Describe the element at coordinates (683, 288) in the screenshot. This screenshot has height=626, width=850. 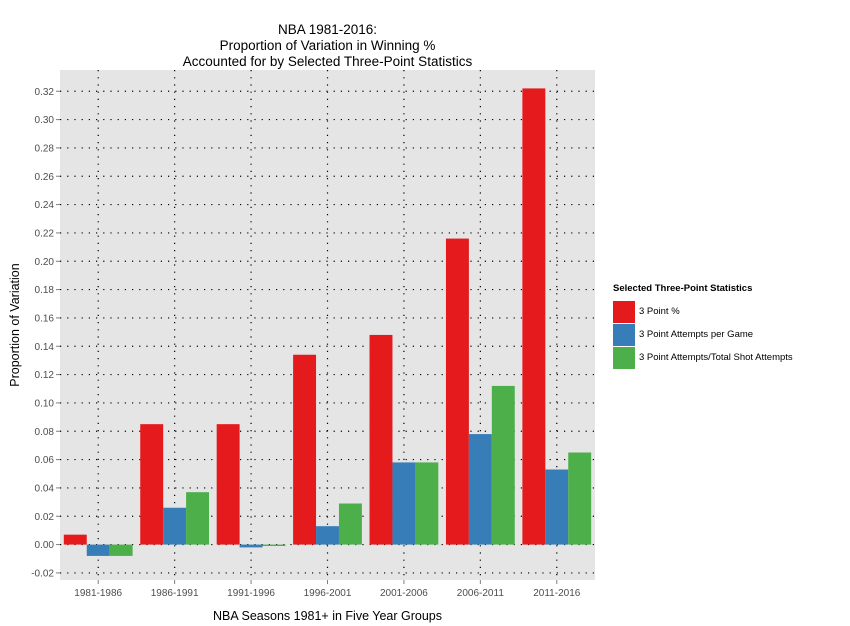
I see `legend-title: Selected Three-Point Statistics` at that location.